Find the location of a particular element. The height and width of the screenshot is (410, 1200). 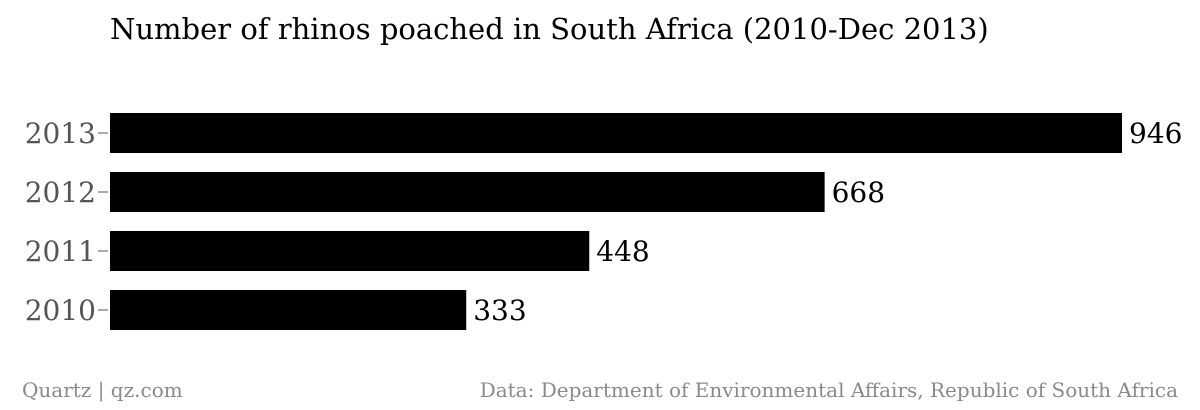

bar-2010 is located at coordinates (288, 310).